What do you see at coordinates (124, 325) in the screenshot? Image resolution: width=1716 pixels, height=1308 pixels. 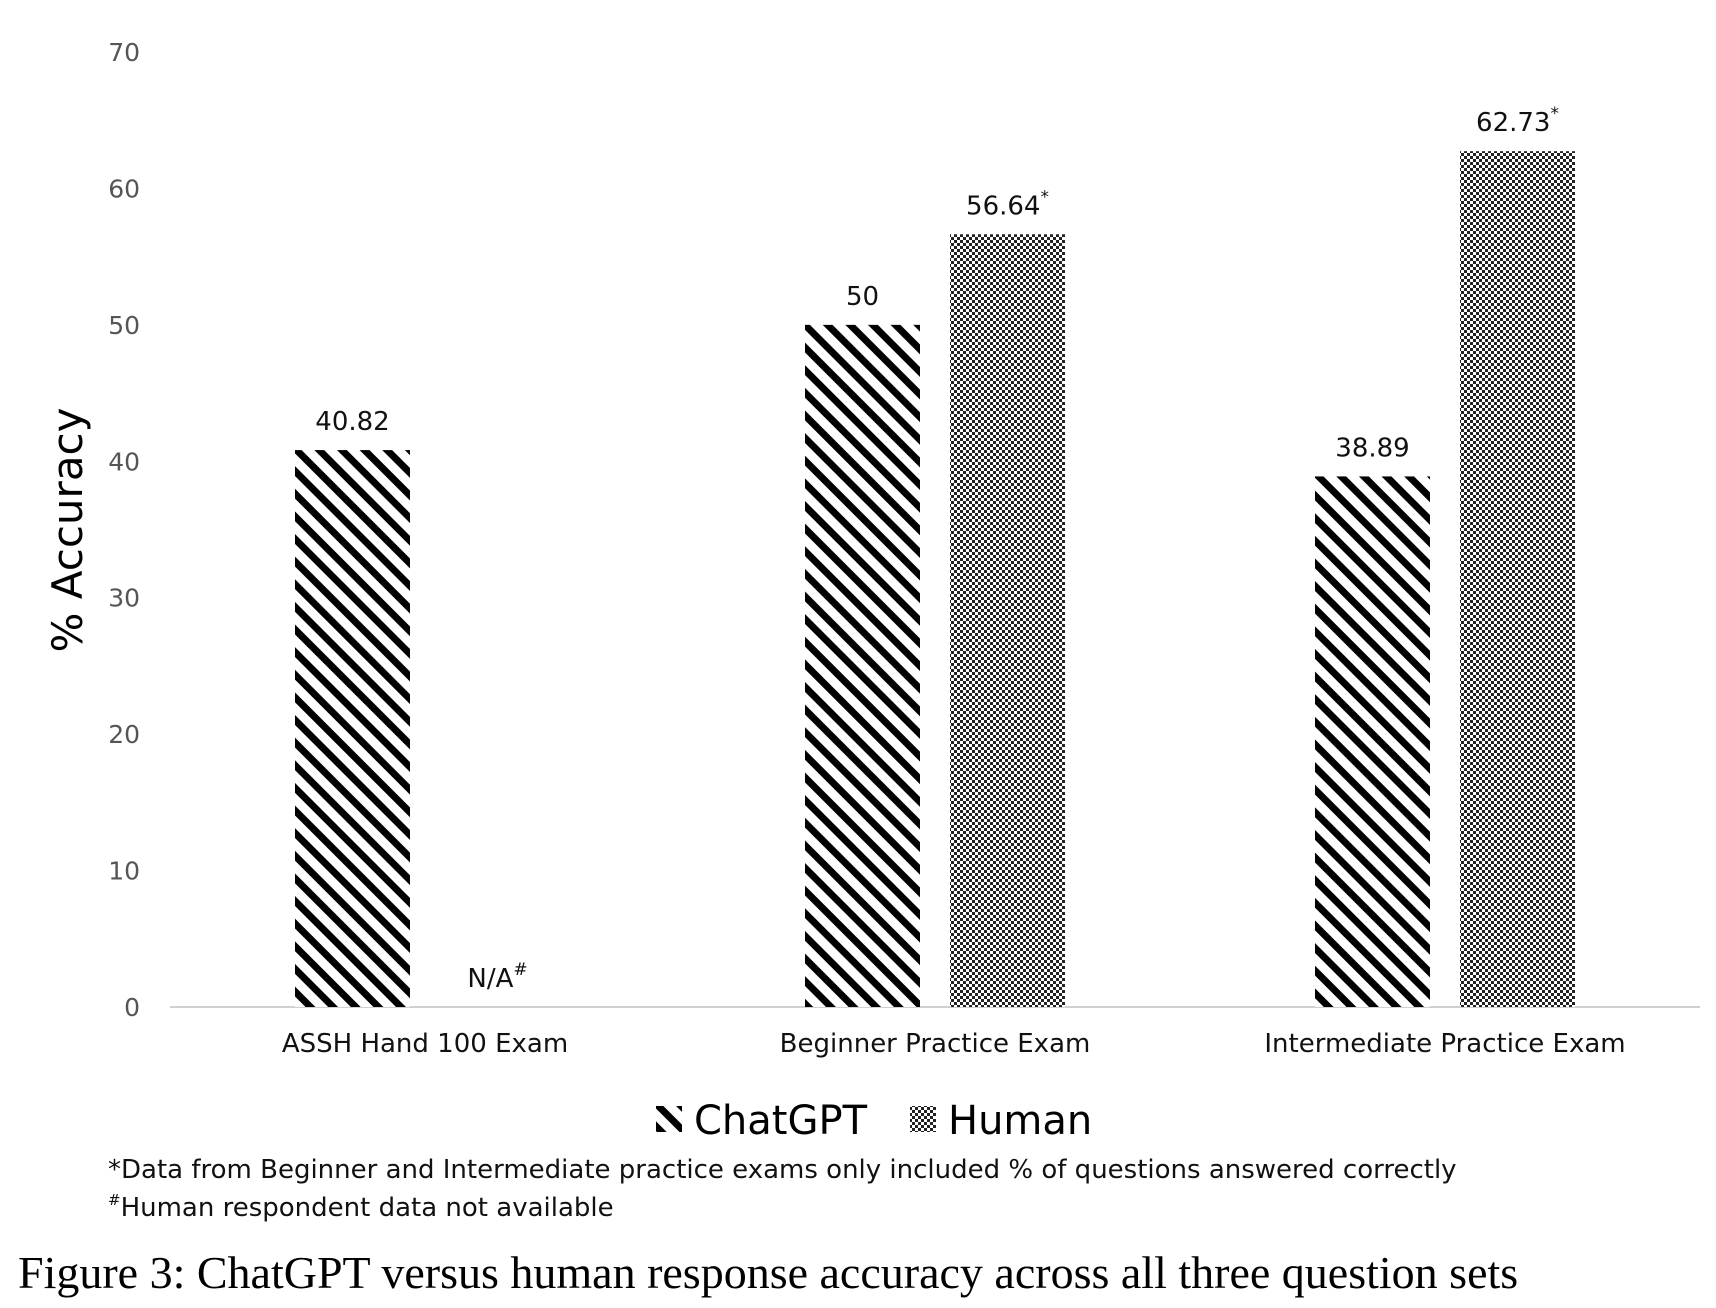 I see `y-tick-label-50: 50` at bounding box center [124, 325].